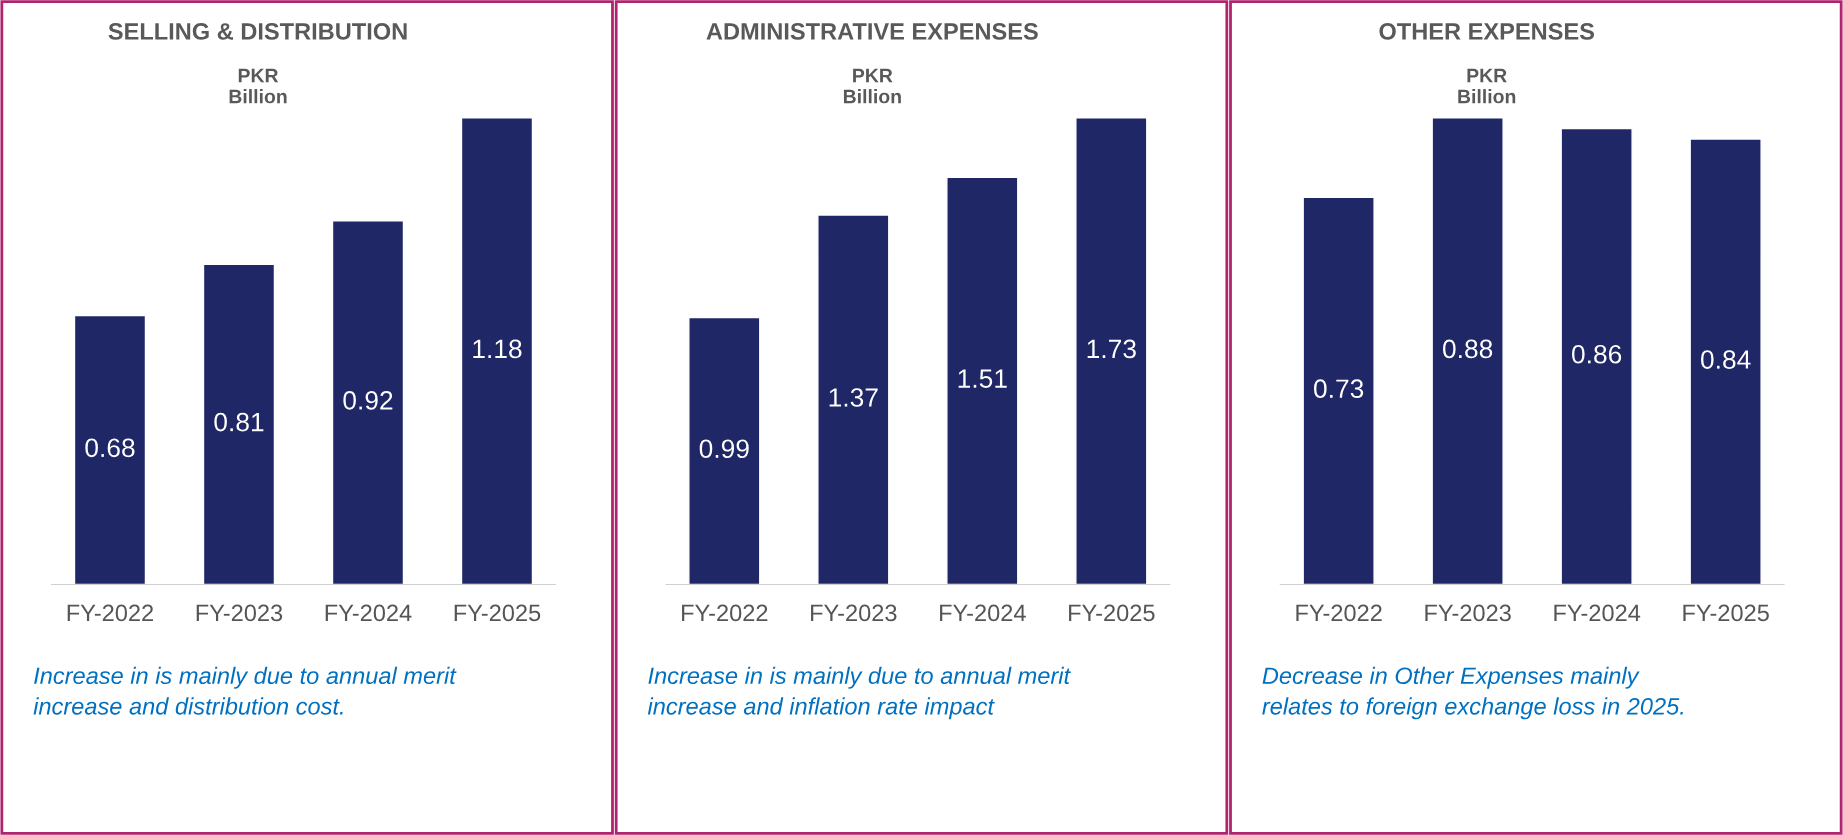 The width and height of the screenshot is (1843, 835). I want to click on chart-title: OTHER EXPENSES, so click(1487, 31).